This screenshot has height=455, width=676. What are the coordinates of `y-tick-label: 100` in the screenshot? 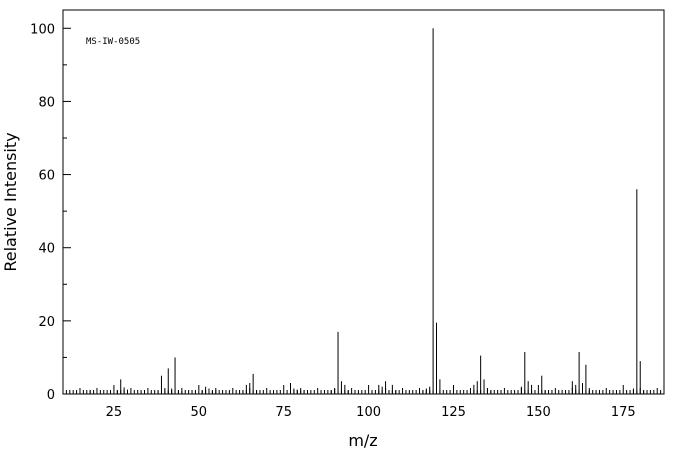 It's located at (42, 29).